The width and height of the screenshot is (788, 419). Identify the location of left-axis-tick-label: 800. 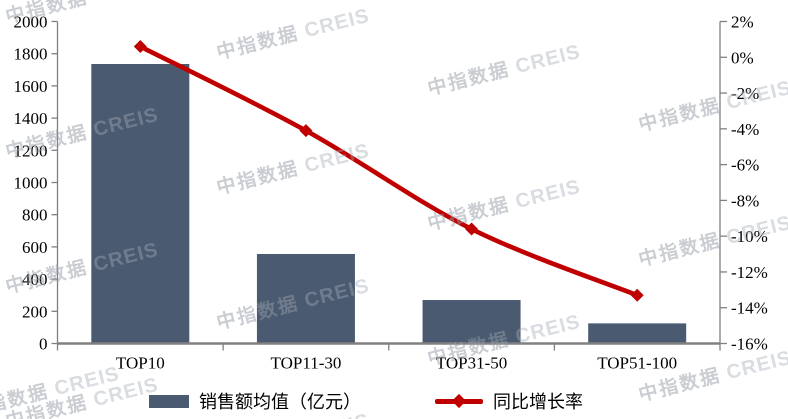
(35, 215).